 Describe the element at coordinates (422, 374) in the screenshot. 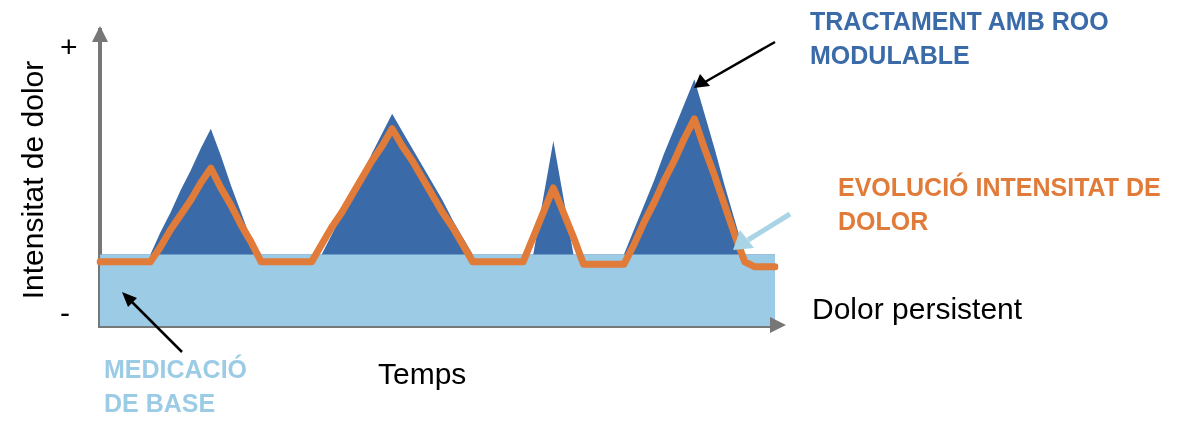

I see `x-axis-title: Temps` at that location.